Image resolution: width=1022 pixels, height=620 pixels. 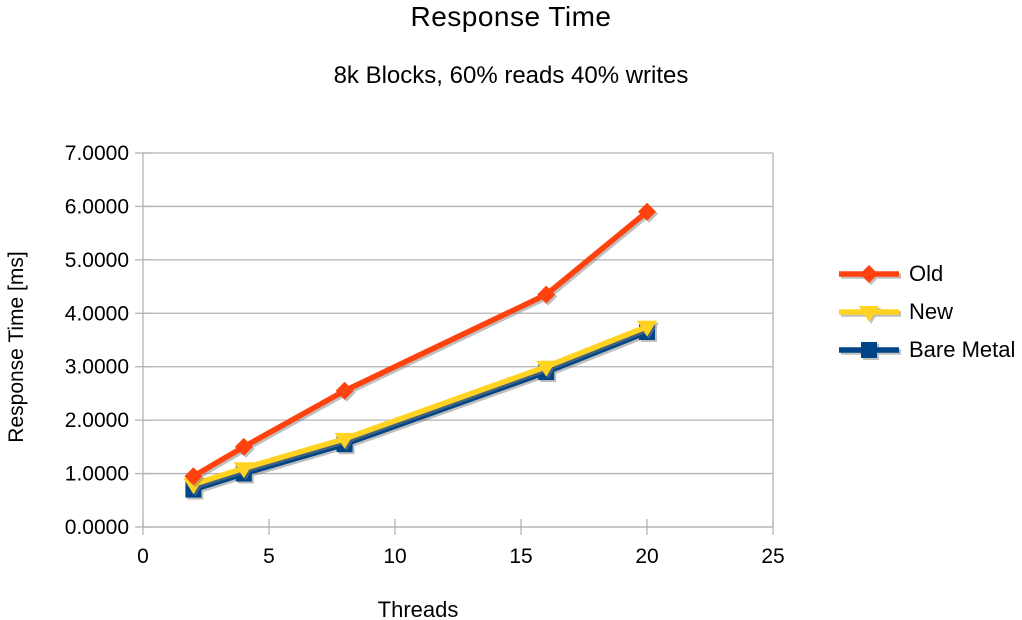 What do you see at coordinates (97, 474) in the screenshot?
I see `y-tick-label: 1.0000` at bounding box center [97, 474].